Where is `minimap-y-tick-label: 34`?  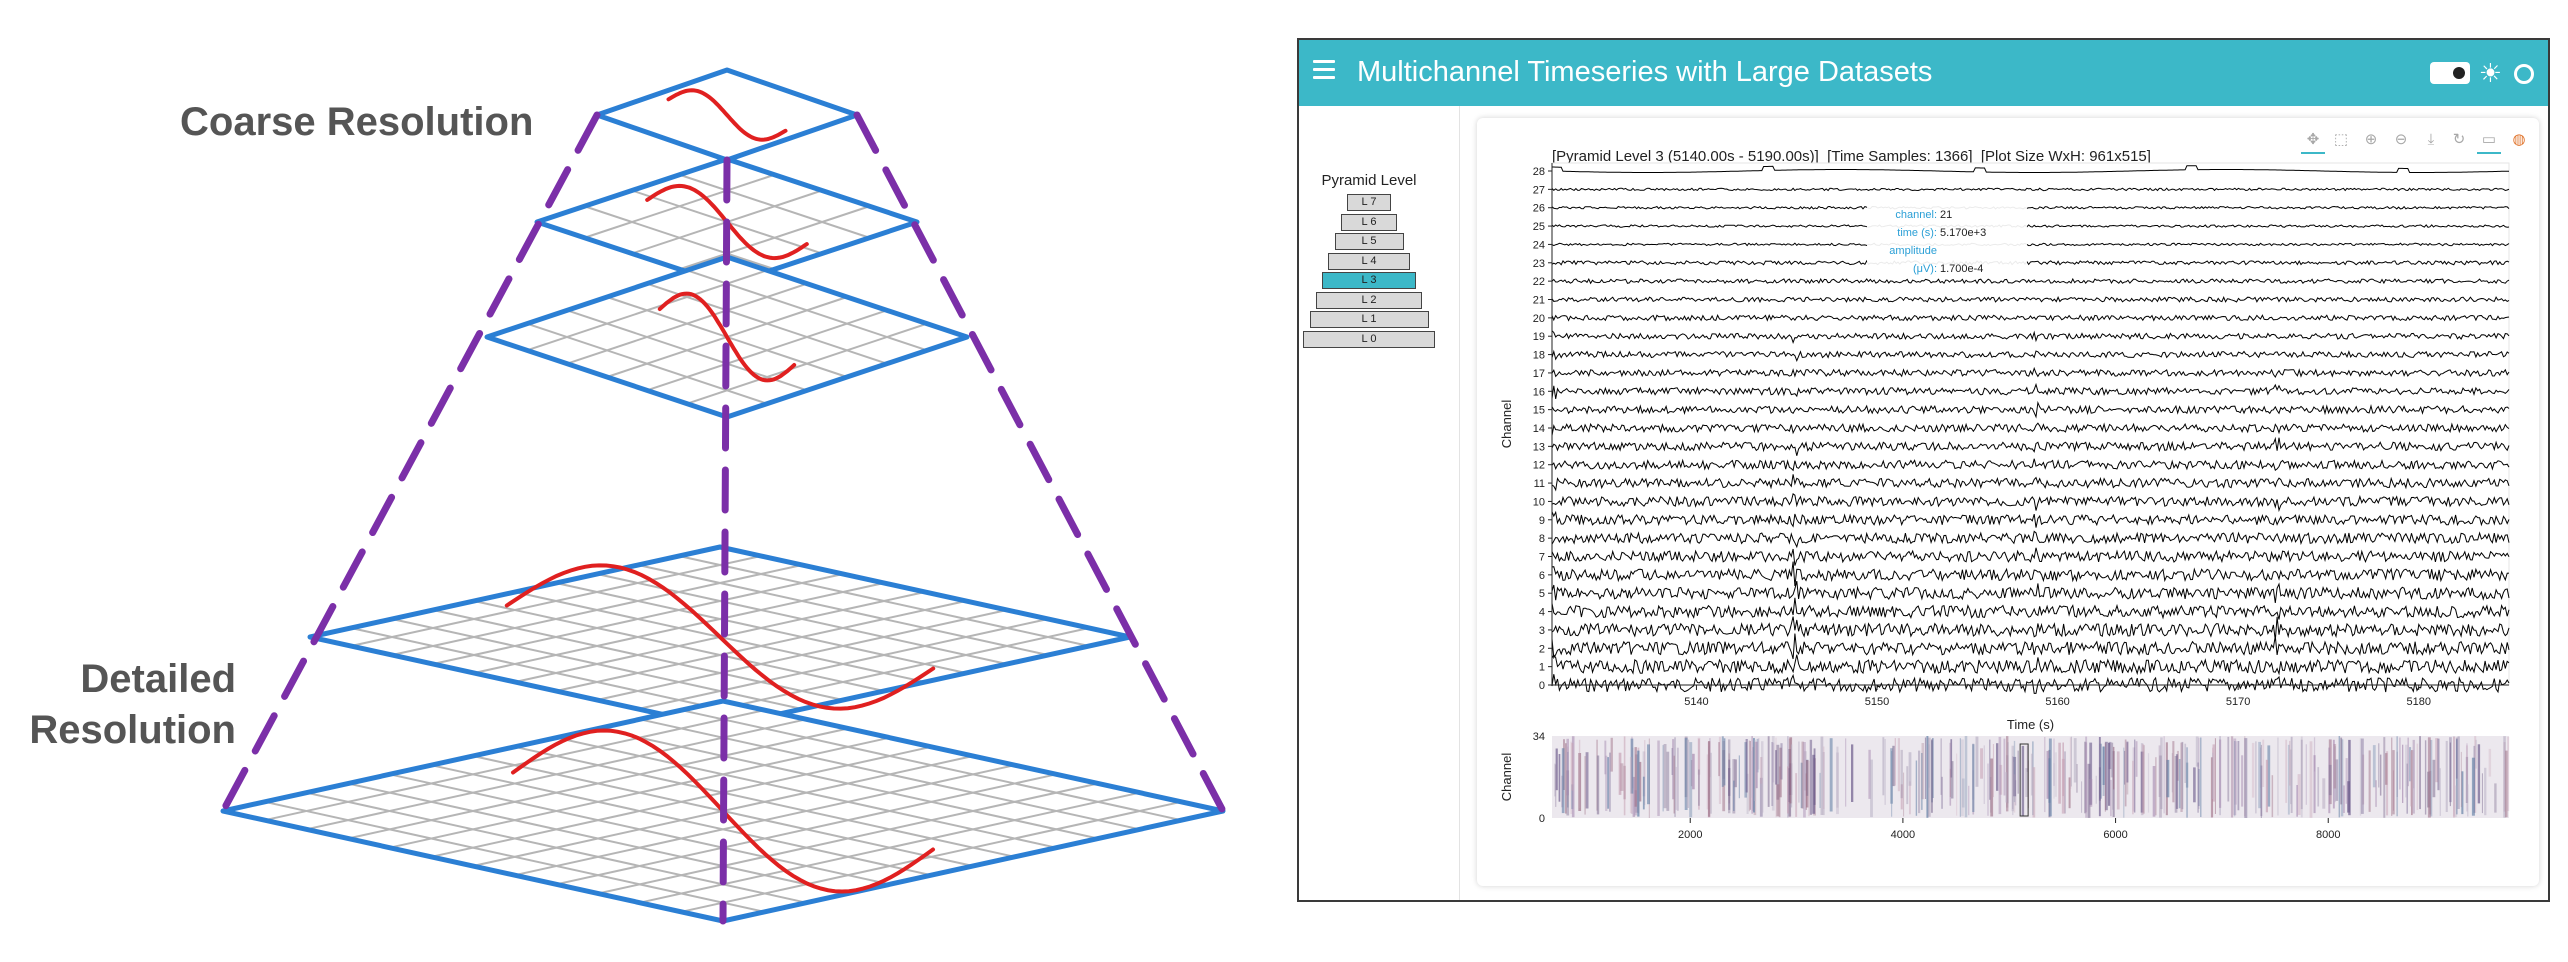
minimap-y-tick-label: 34 is located at coordinates (1539, 737).